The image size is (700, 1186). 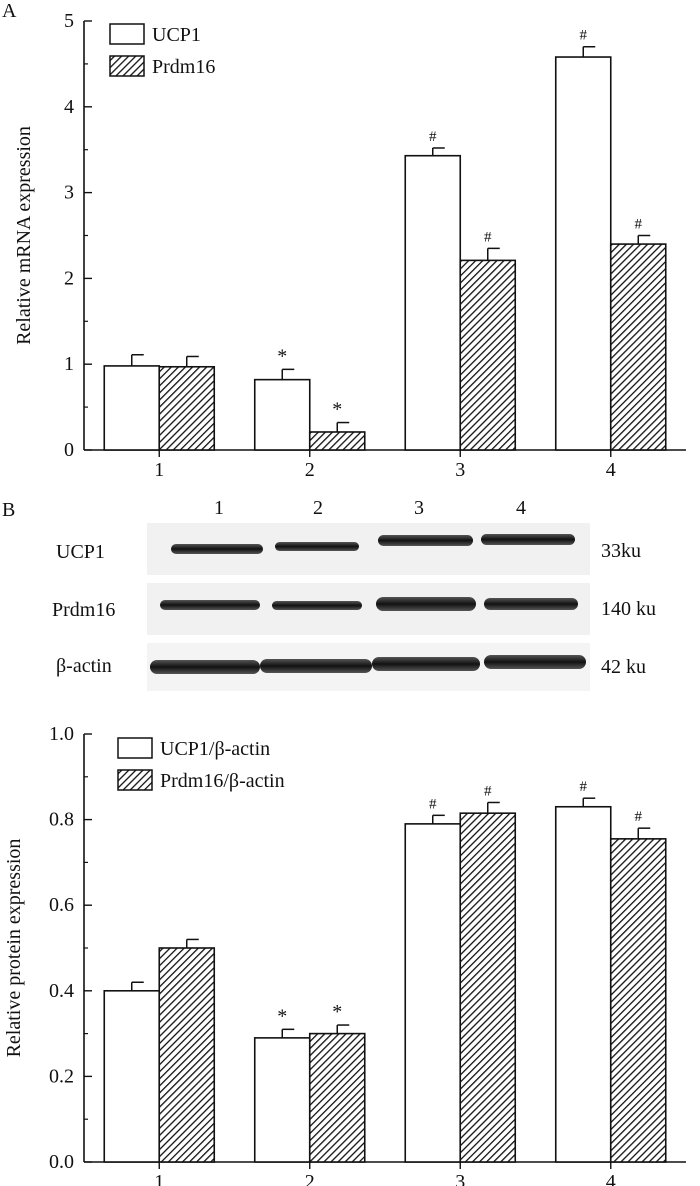 What do you see at coordinates (69, 107) in the screenshot?
I see `y-tick-label: 4` at bounding box center [69, 107].